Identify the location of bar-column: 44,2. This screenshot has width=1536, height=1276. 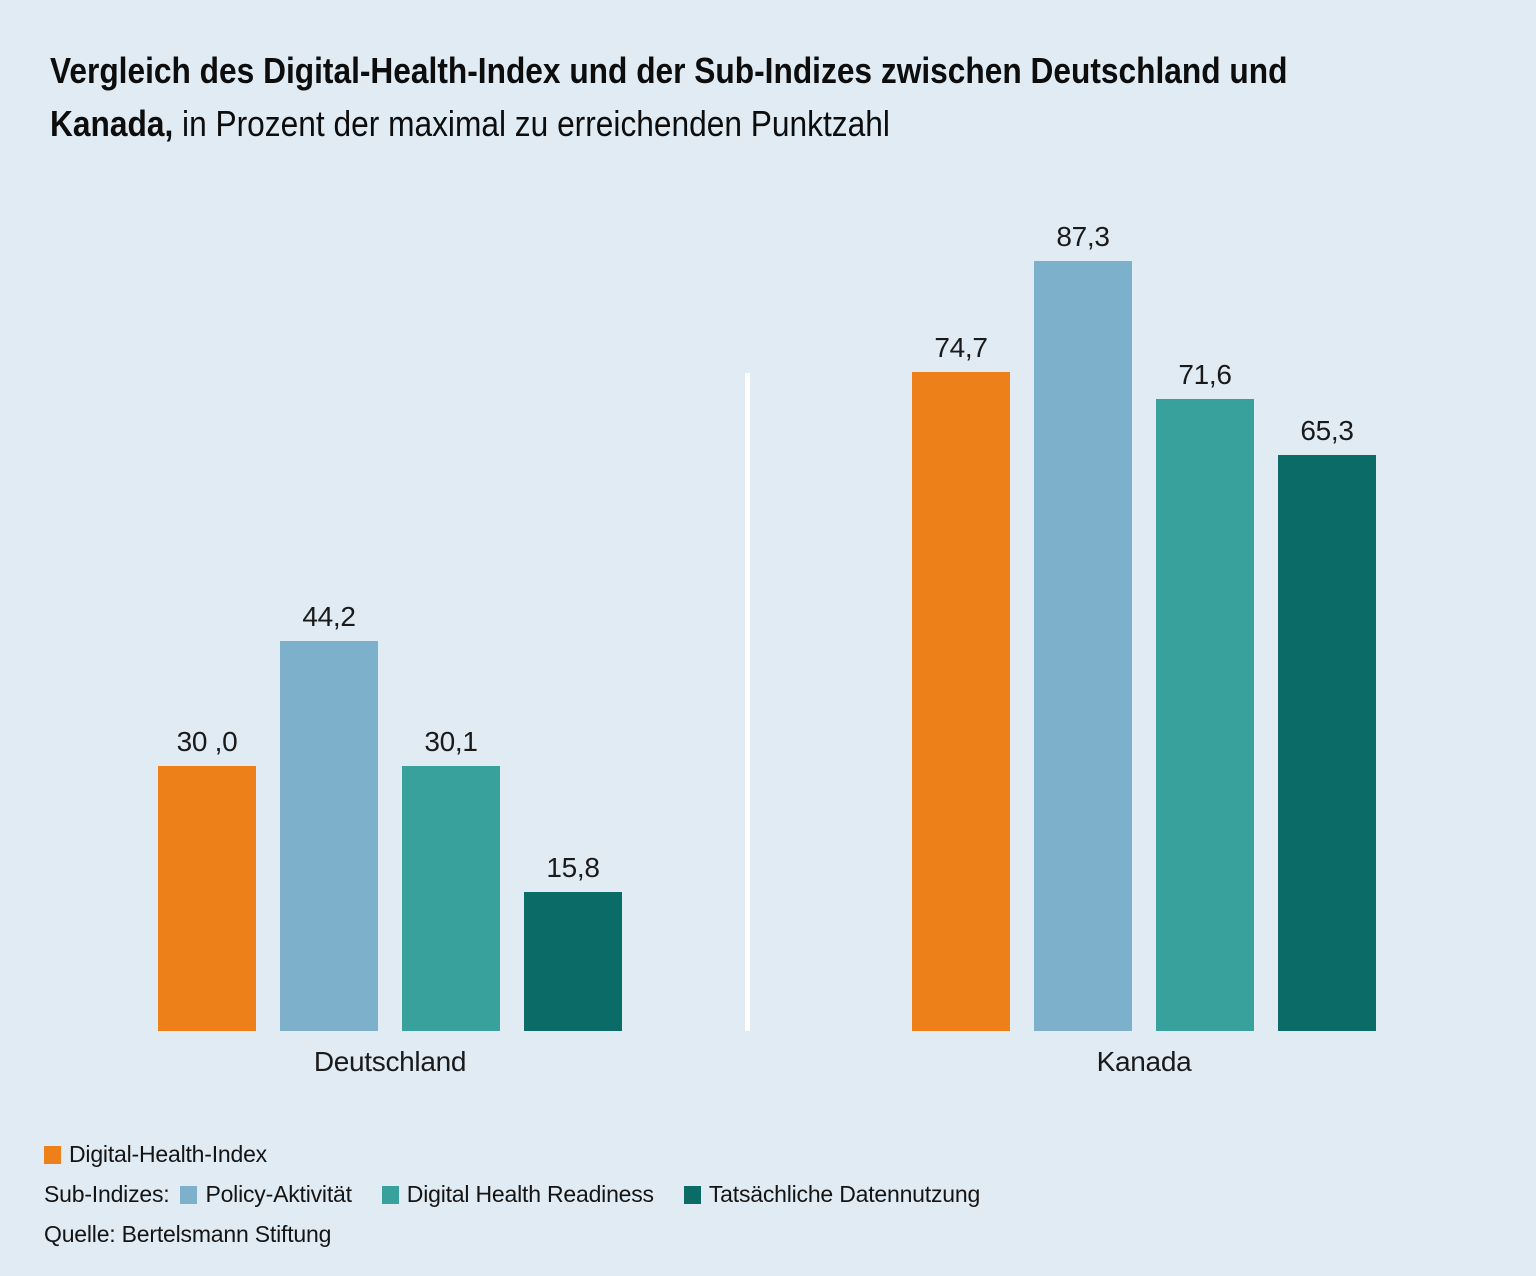
(329, 616).